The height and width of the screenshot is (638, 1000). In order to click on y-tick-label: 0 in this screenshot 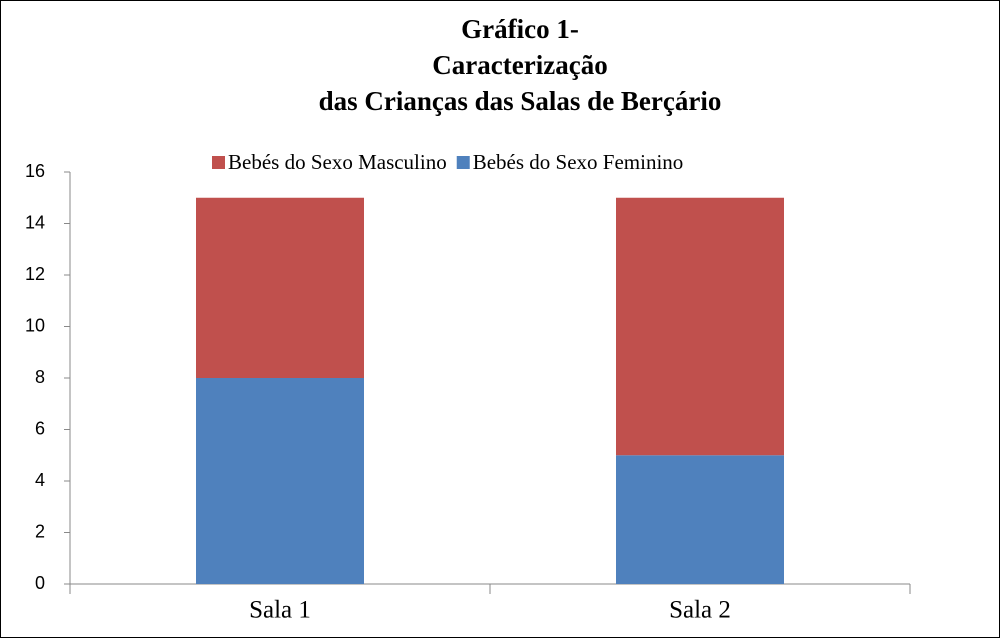, I will do `click(40, 583)`.